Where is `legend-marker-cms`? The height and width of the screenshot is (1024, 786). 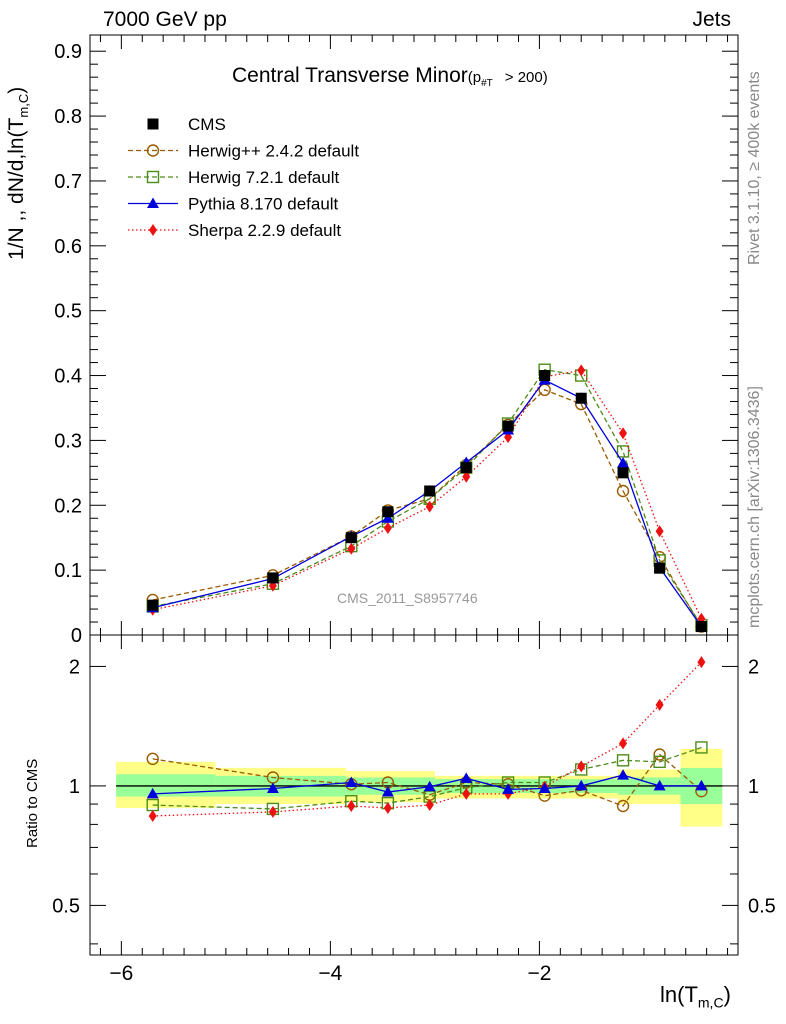
legend-marker-cms is located at coordinates (153, 124).